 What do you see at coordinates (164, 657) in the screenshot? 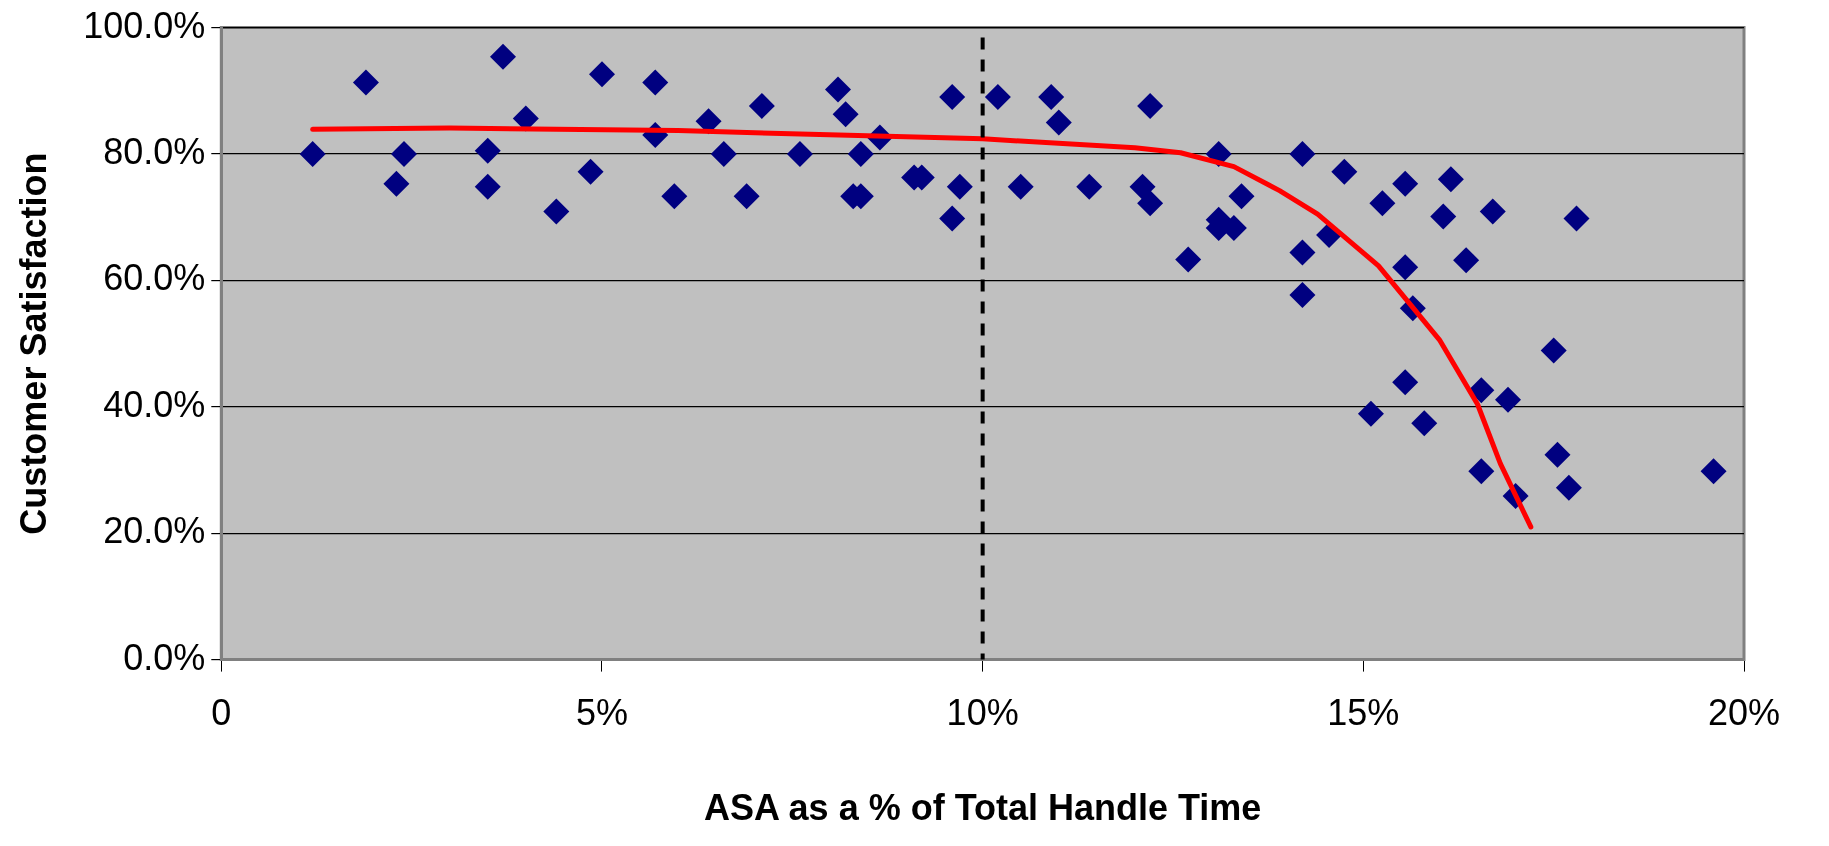
I see `y-tick-label: 0.0%` at bounding box center [164, 657].